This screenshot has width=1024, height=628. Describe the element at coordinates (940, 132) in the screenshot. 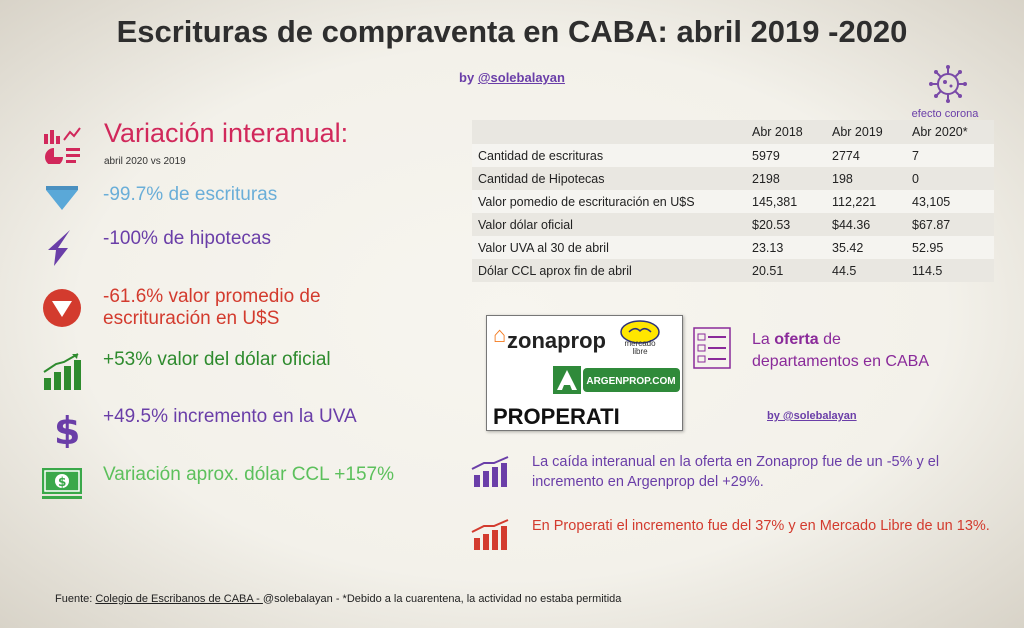

I see `table-header: Abr 2020*` at that location.